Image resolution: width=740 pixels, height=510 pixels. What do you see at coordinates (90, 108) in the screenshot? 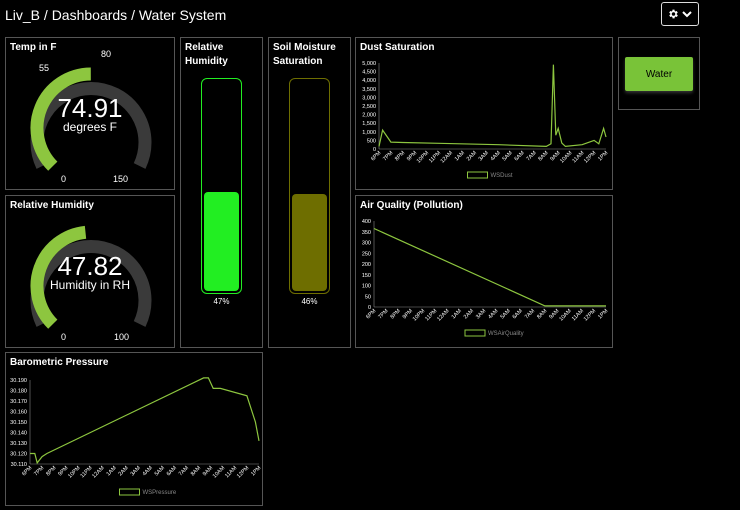
I see `gauge-value: 74.91` at bounding box center [90, 108].